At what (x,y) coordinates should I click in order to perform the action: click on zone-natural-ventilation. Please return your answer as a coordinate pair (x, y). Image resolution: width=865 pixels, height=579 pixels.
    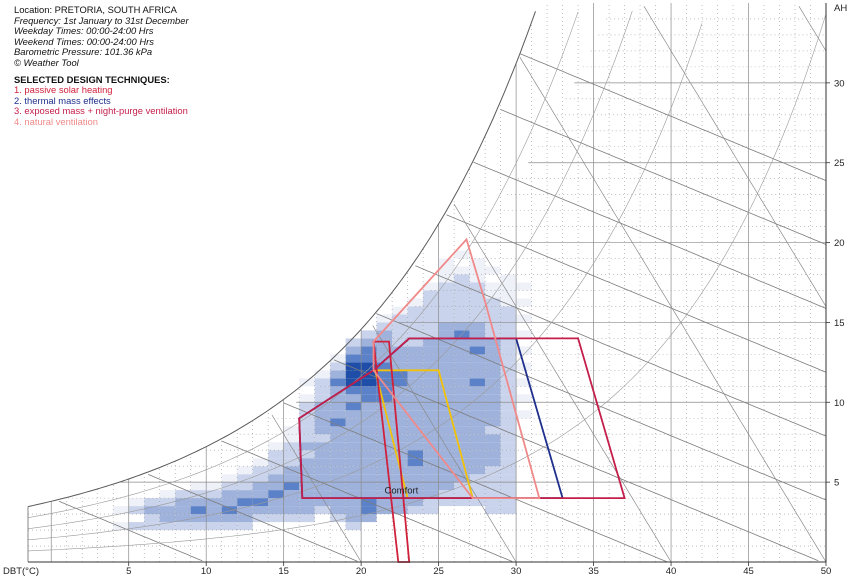
    Looking at the image, I should click on (456, 368).